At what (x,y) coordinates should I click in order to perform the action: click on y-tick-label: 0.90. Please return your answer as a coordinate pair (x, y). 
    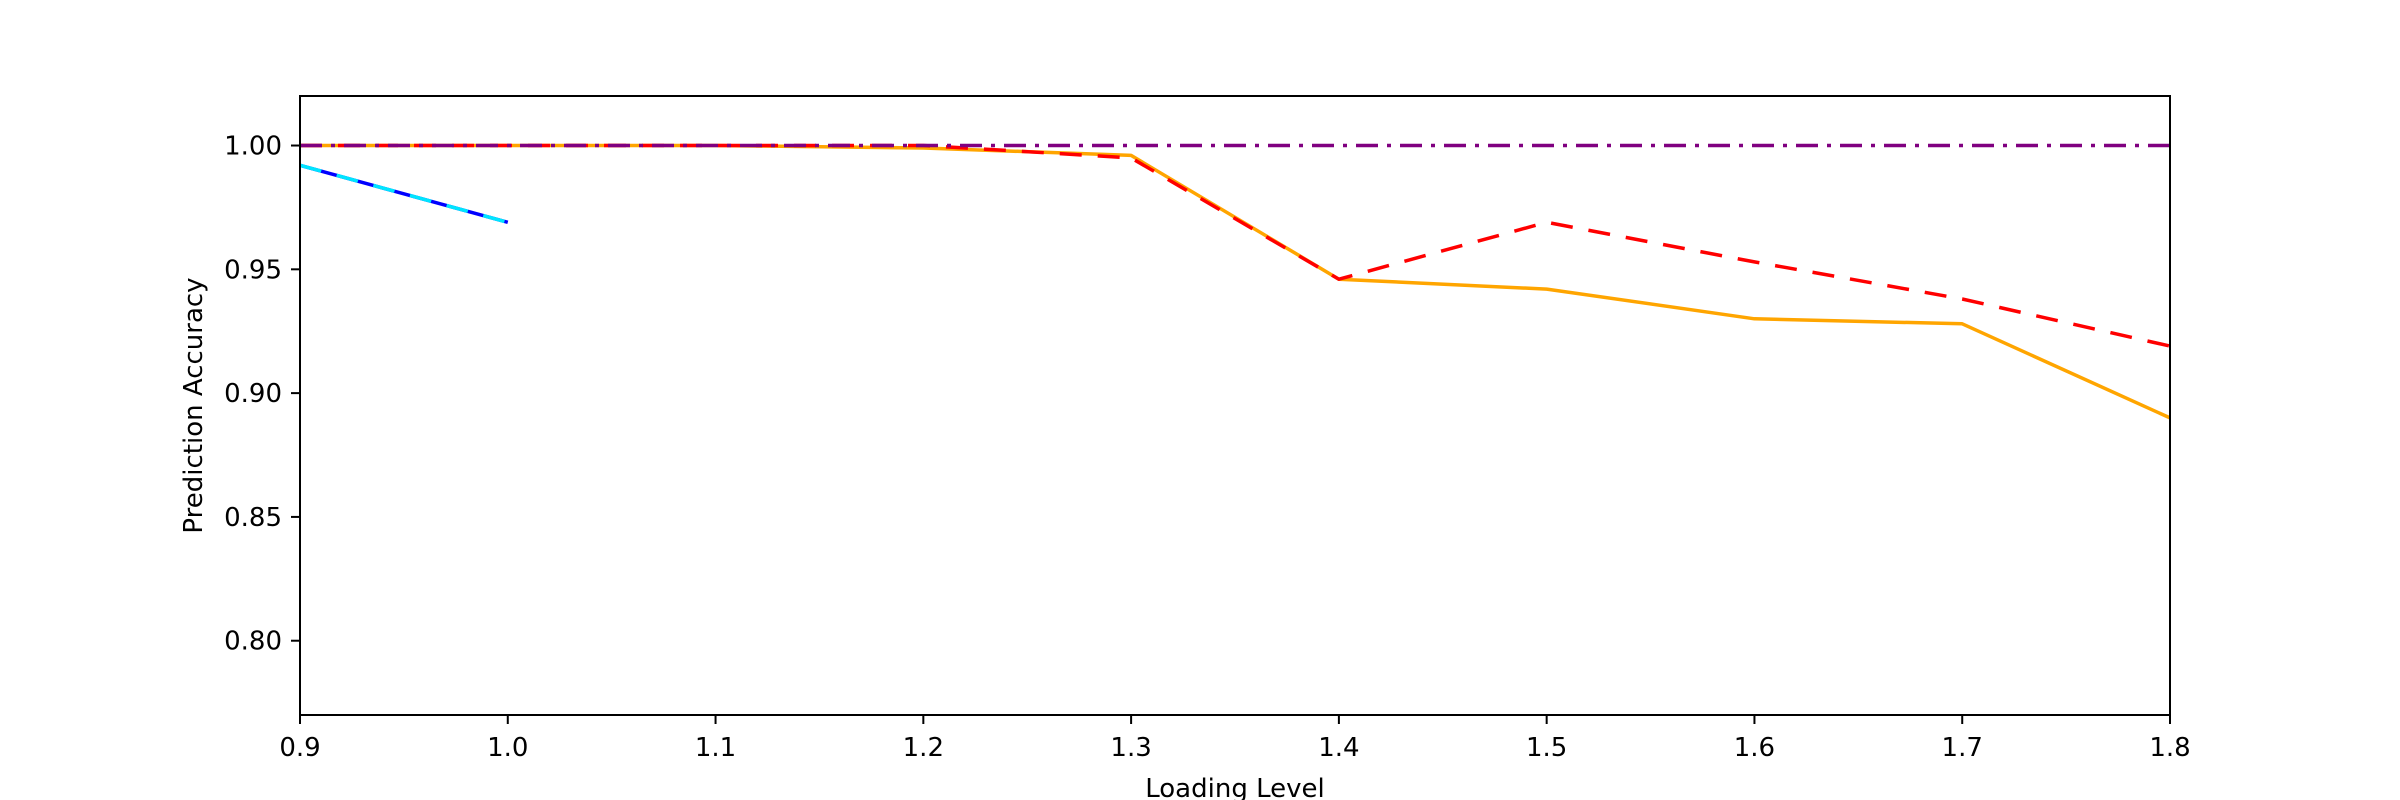
    Looking at the image, I should click on (253, 394).